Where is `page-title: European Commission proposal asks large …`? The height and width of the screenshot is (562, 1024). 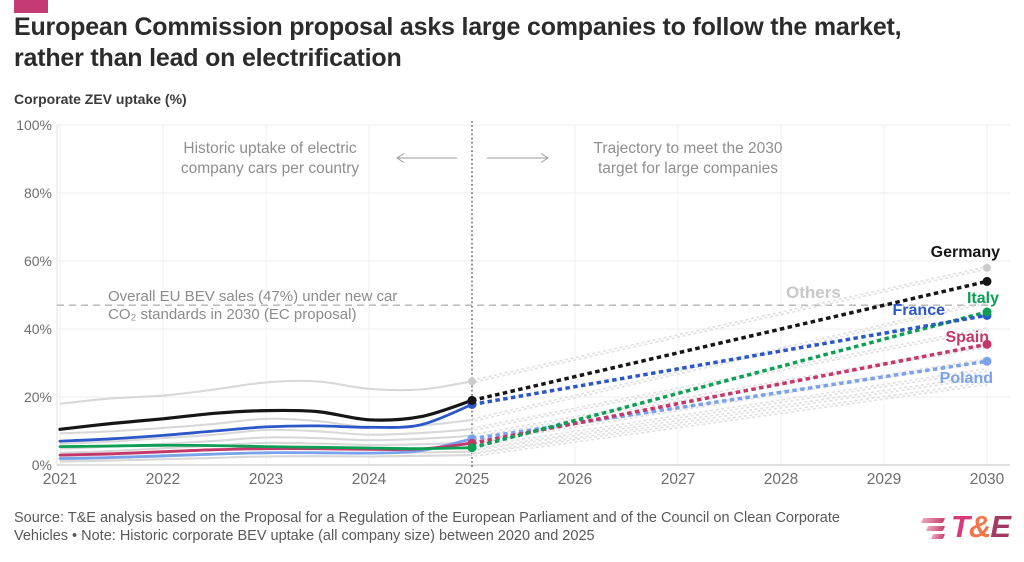 page-title: European Commission proposal asks large … is located at coordinates (504, 43).